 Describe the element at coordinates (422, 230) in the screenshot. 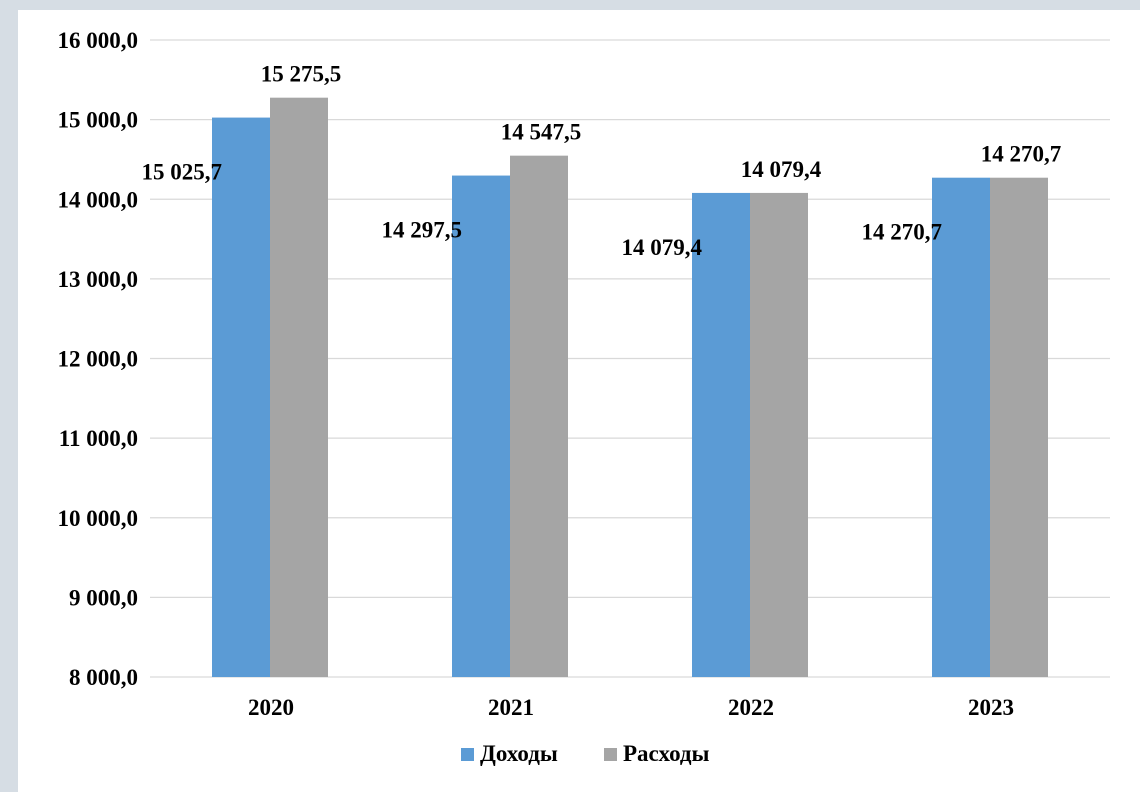

I see `data-label-income-2021: 14 297,5` at that location.